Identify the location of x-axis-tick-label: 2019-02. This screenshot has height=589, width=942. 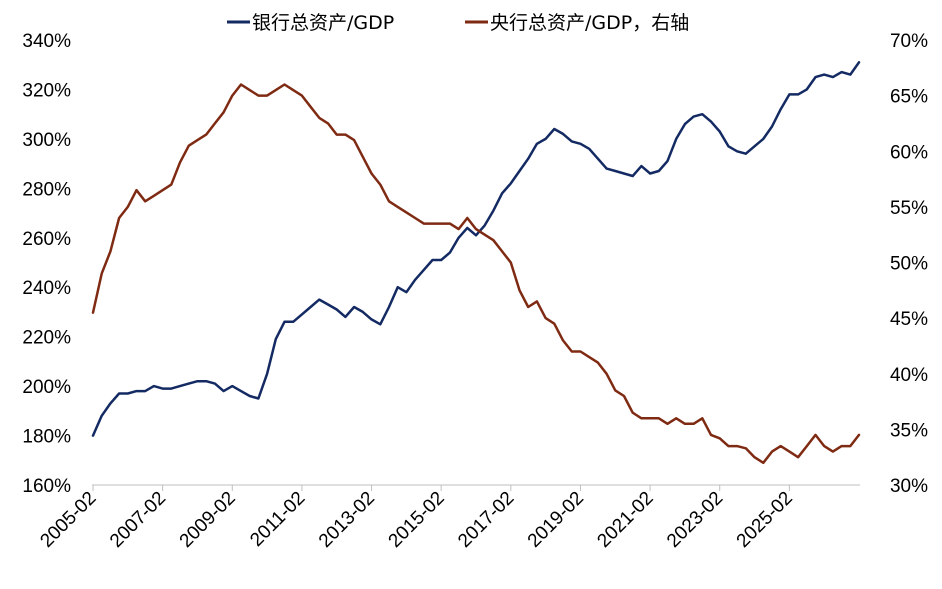
(556, 520).